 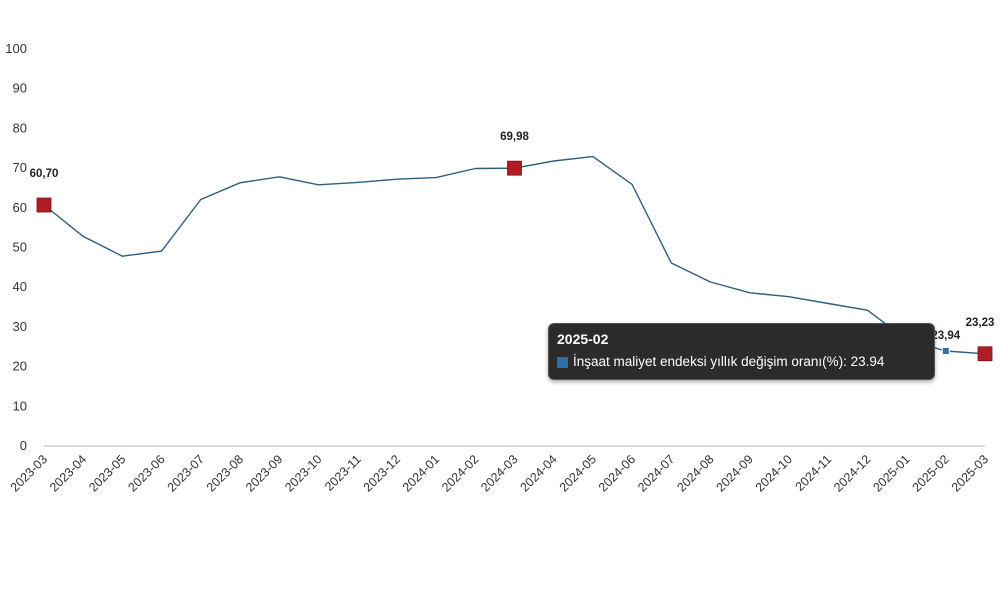 I want to click on y-tick-label: 80, so click(x=20, y=127).